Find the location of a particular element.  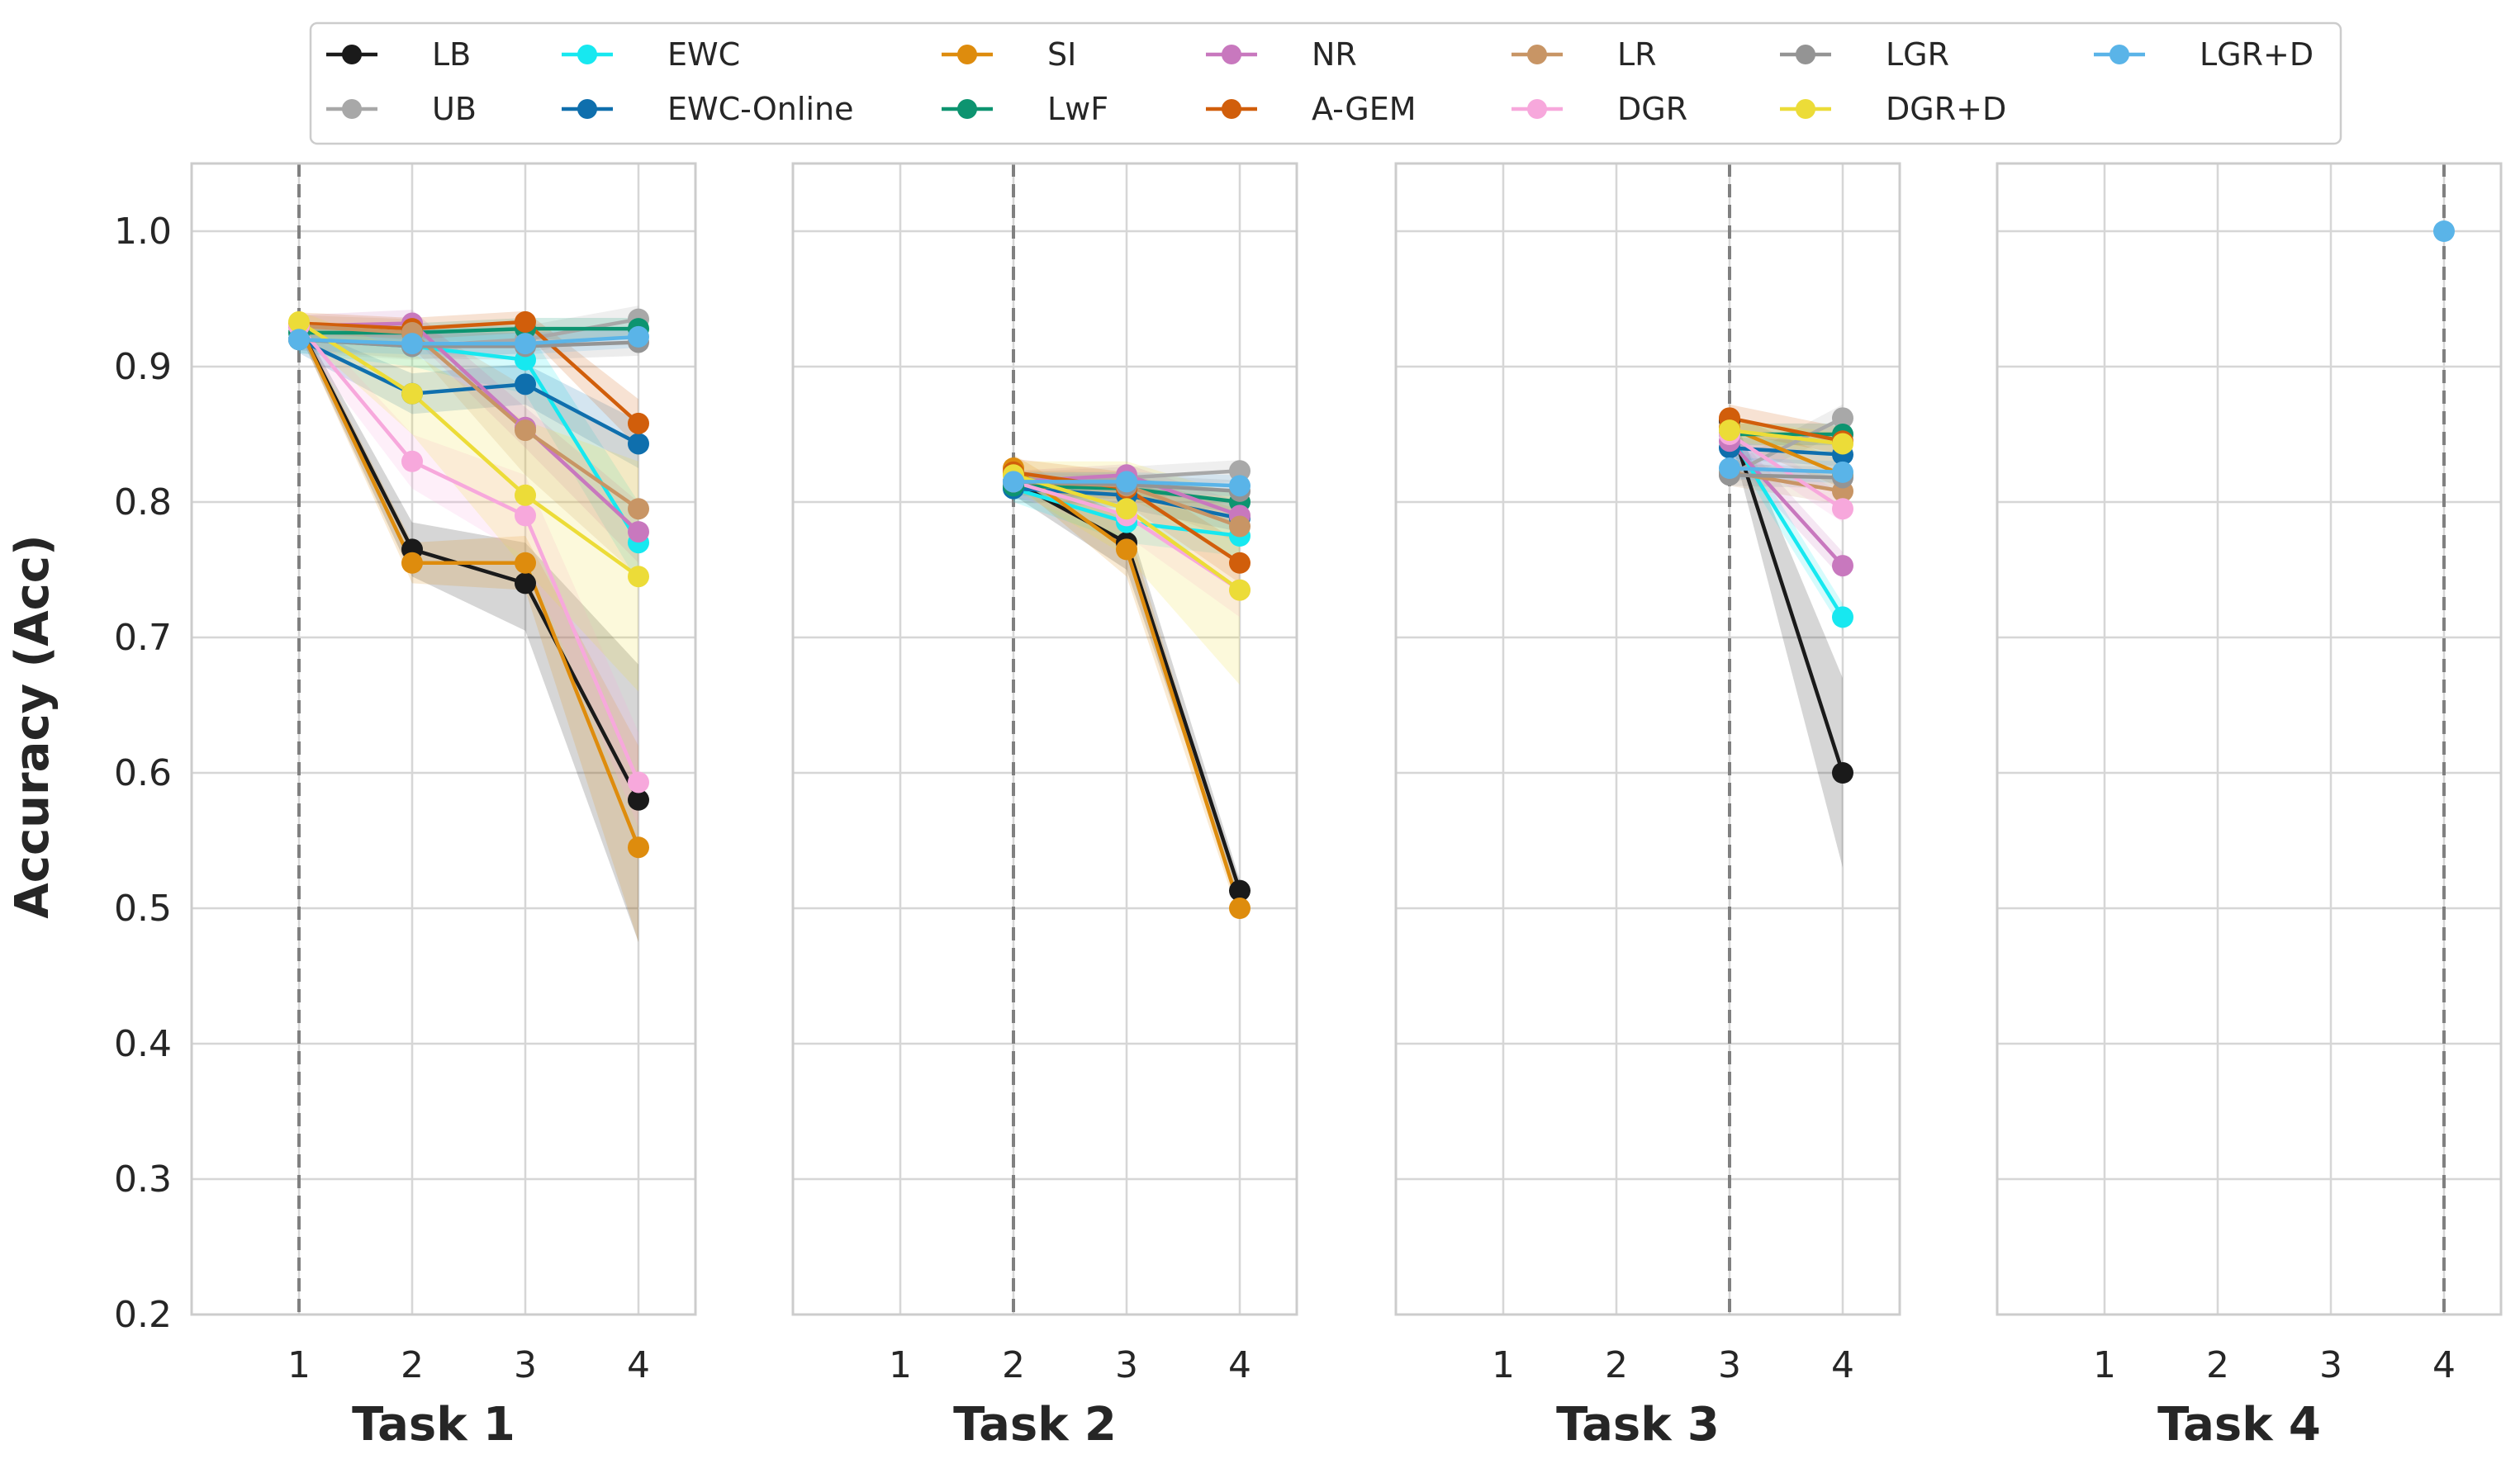

series-line-dgr is located at coordinates (469, 554).